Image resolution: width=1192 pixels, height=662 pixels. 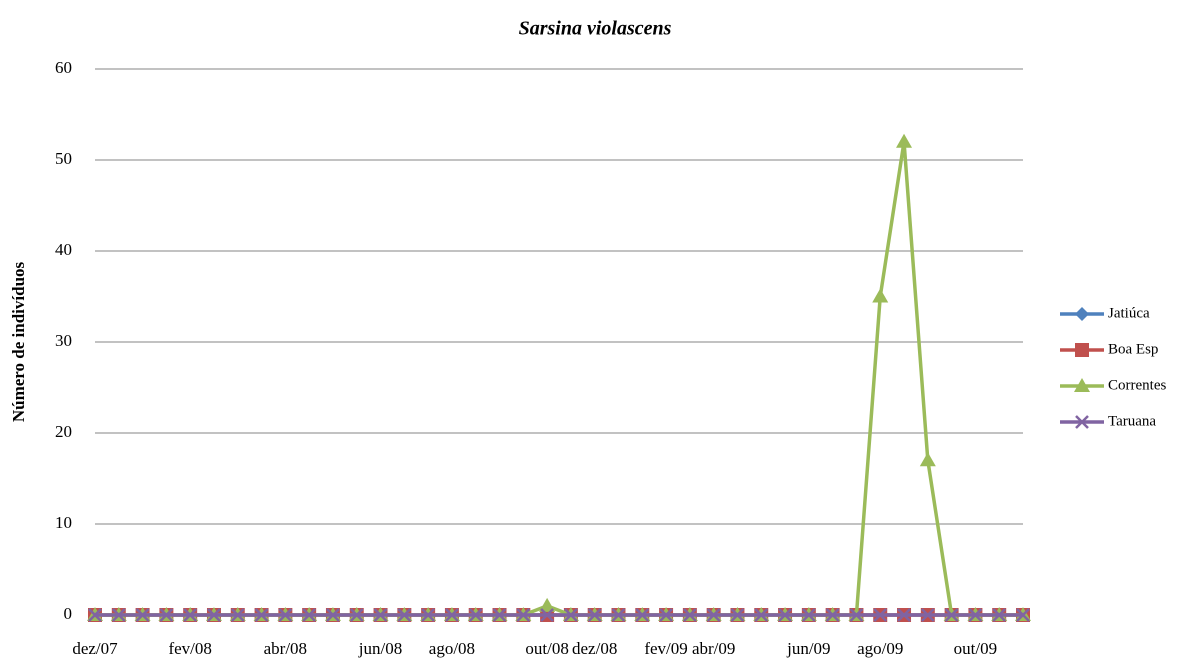 I want to click on x-tick-label: ago/09, so click(x=880, y=648).